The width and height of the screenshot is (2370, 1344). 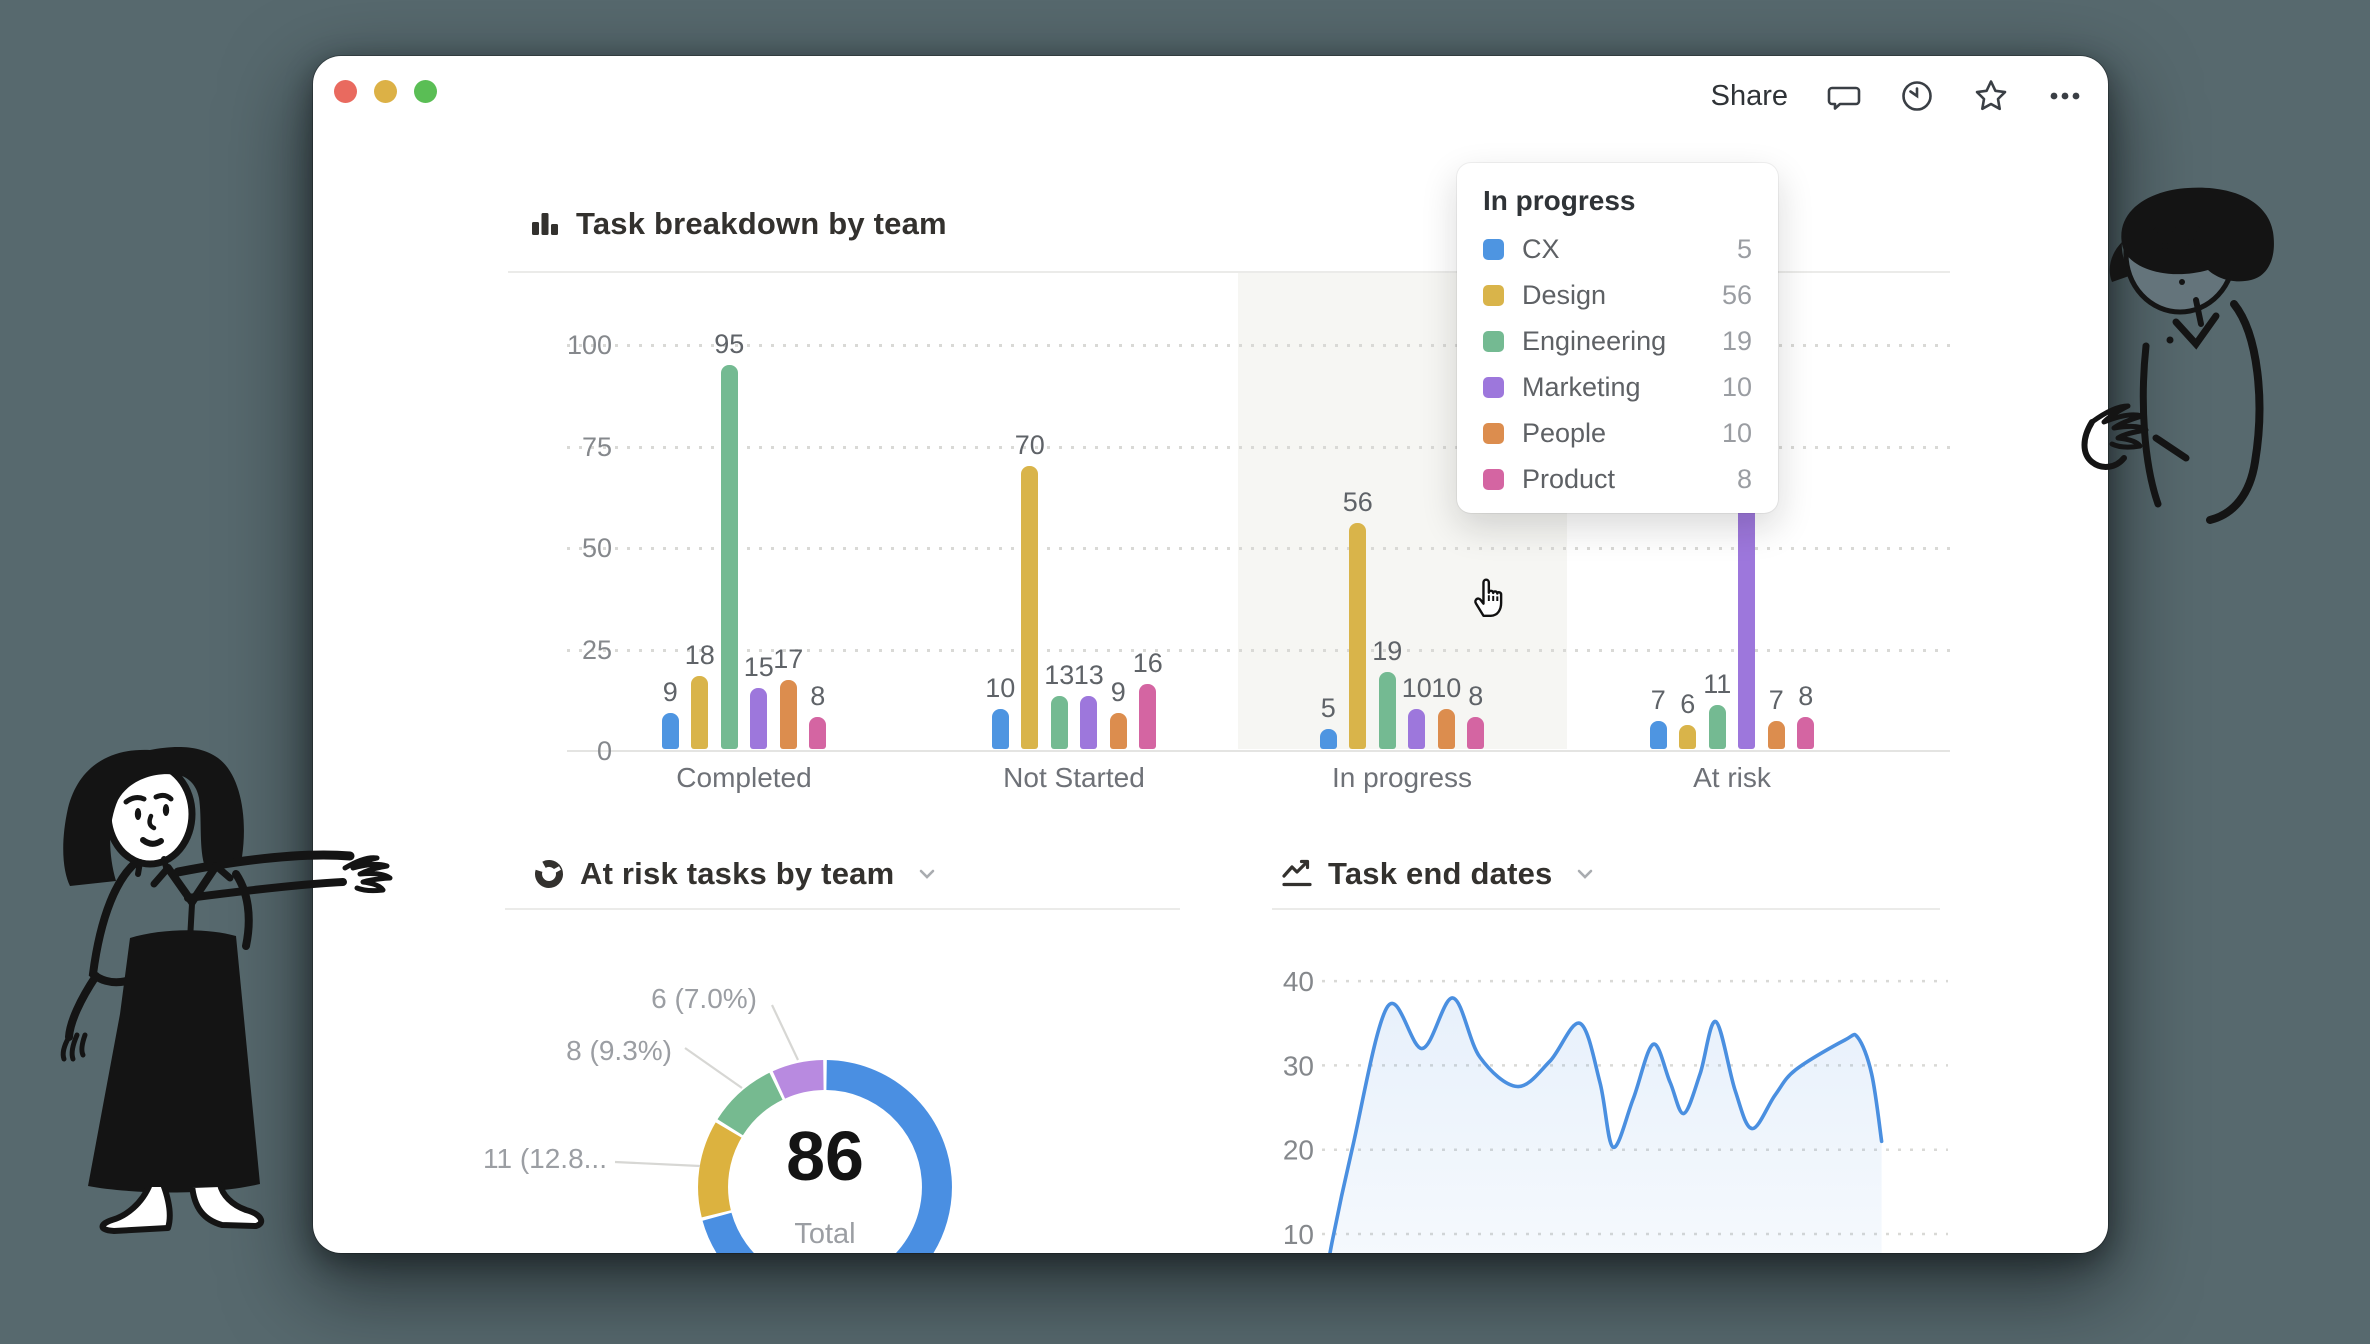 I want to click on category-label: At risk, so click(x=1732, y=777).